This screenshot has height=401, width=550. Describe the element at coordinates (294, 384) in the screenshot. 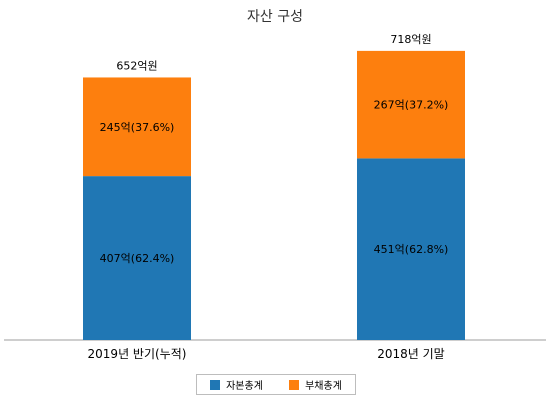

I see `legend-swatch-liabilities` at that location.